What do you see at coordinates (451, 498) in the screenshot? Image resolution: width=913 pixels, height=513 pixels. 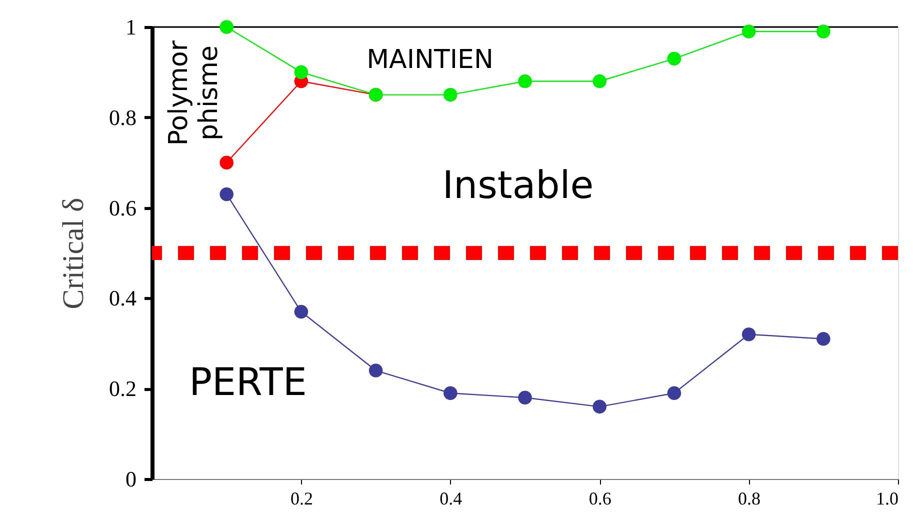 I see `x-tick-label: 0.4` at bounding box center [451, 498].